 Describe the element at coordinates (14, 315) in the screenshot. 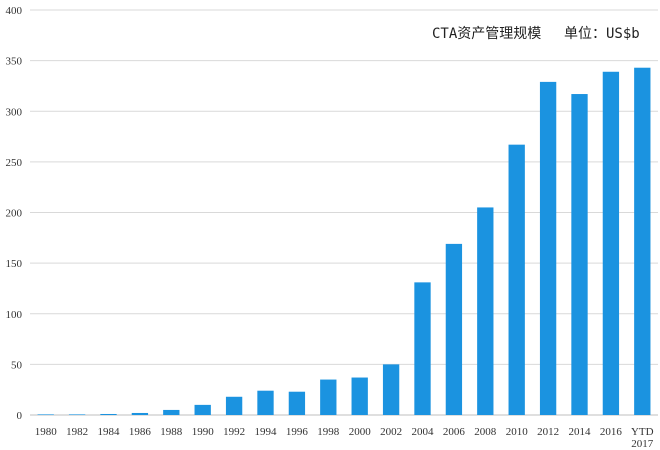

I see `y-tick-label: 100` at that location.